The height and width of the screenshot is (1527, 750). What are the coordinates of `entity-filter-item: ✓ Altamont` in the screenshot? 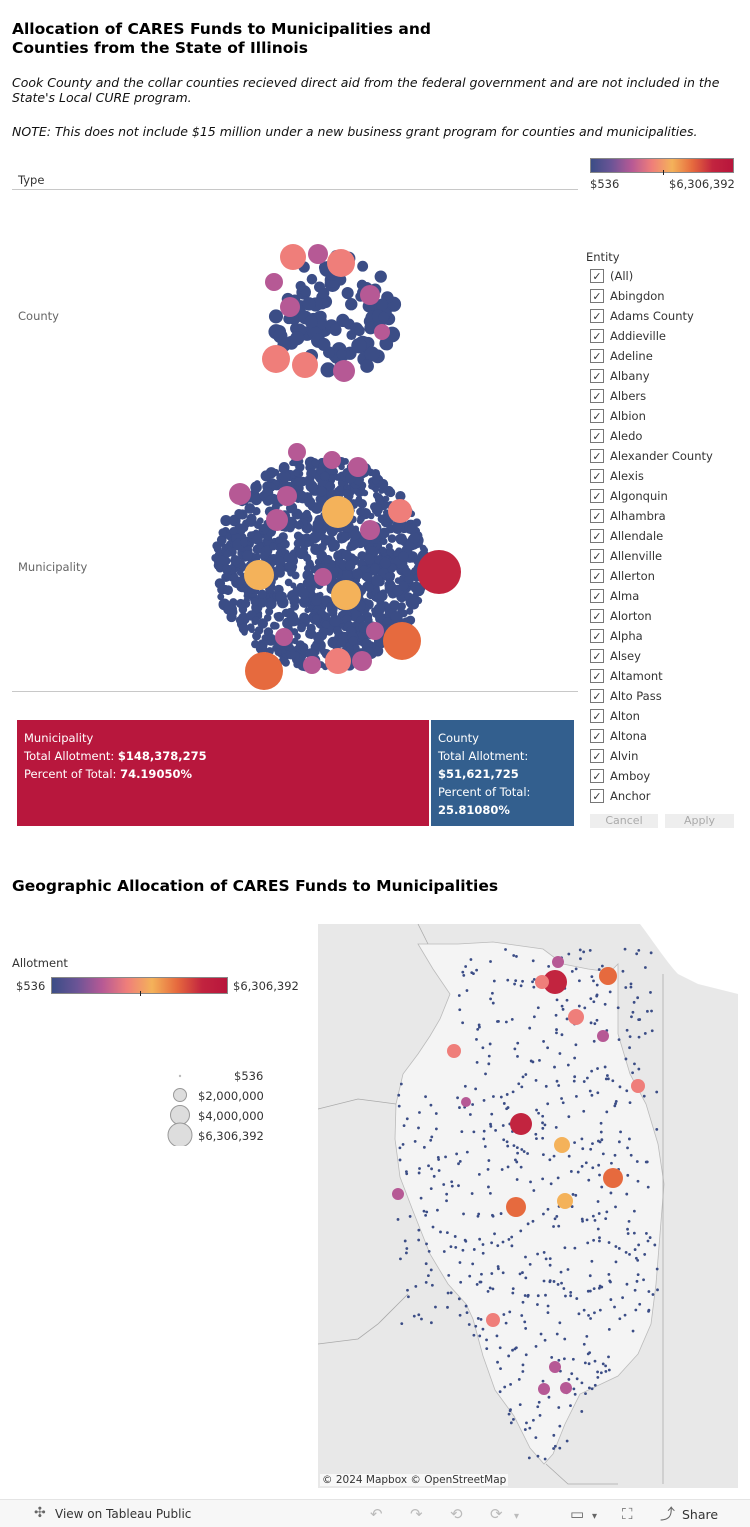 It's located at (626, 676).